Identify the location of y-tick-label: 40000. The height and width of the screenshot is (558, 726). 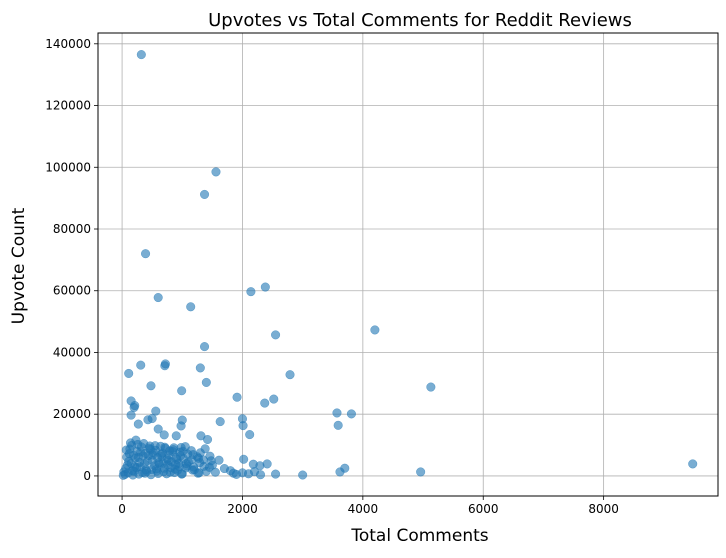
(72, 352).